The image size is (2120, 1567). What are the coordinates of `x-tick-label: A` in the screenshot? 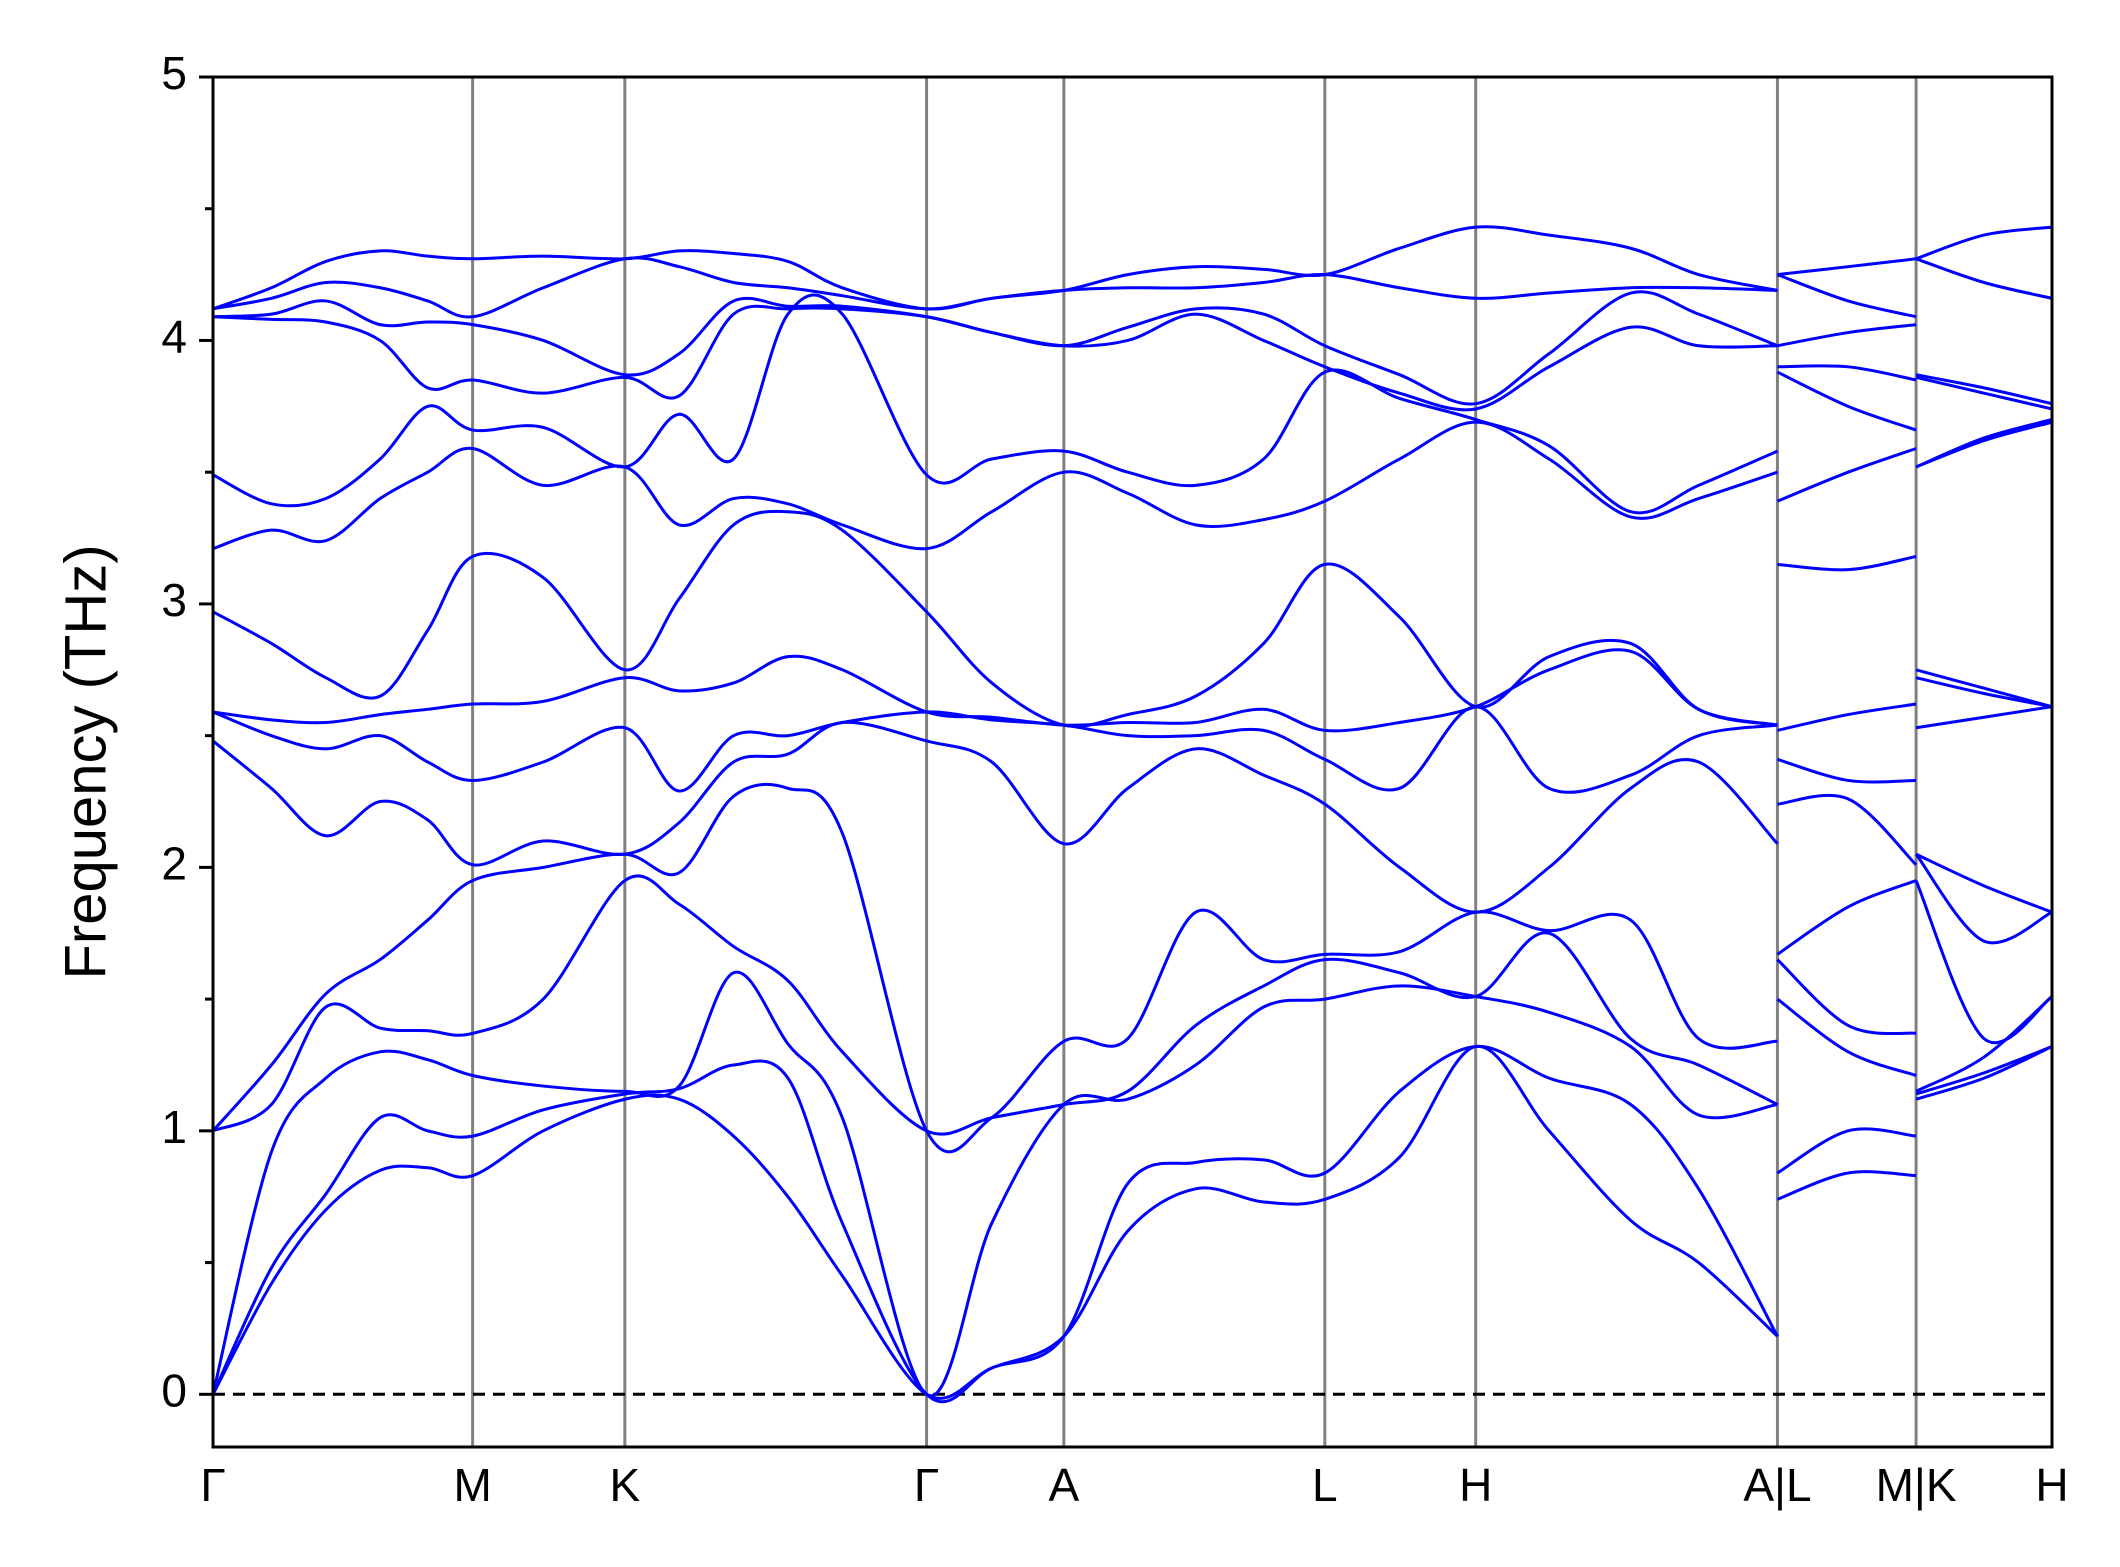 It's located at (1064, 1485).